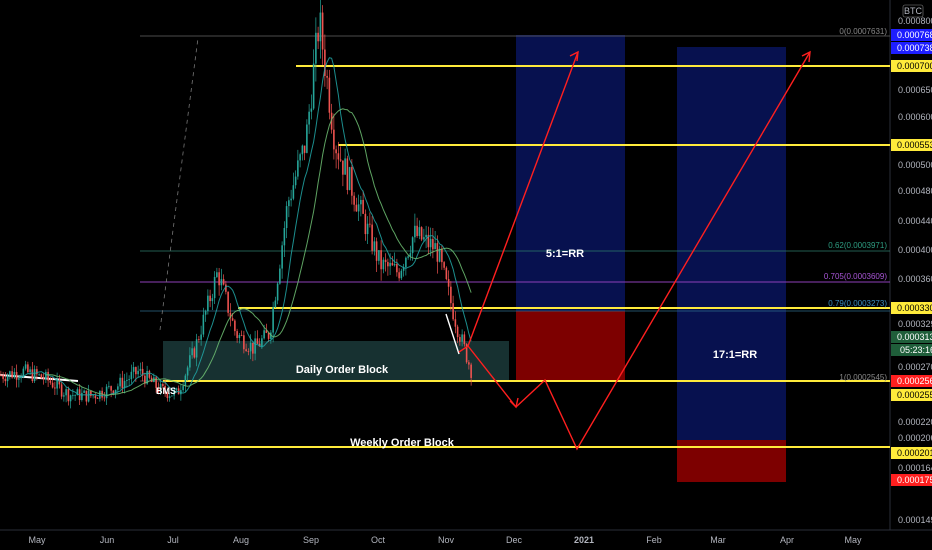  Describe the element at coordinates (914, 48) in the screenshot. I see `price-tag-text: 0.0007380` at that location.